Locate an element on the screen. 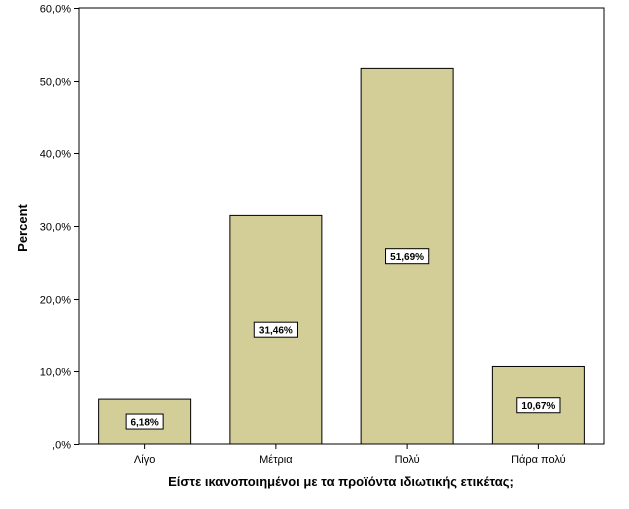  data-label: 51,69% is located at coordinates (407, 257).